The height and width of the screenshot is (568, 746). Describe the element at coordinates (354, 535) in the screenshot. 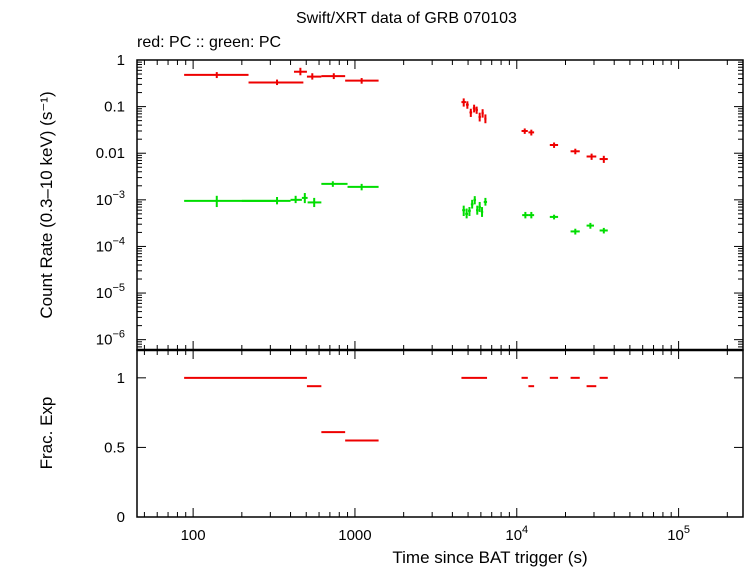

I see `x-tick-label: 1000` at that location.